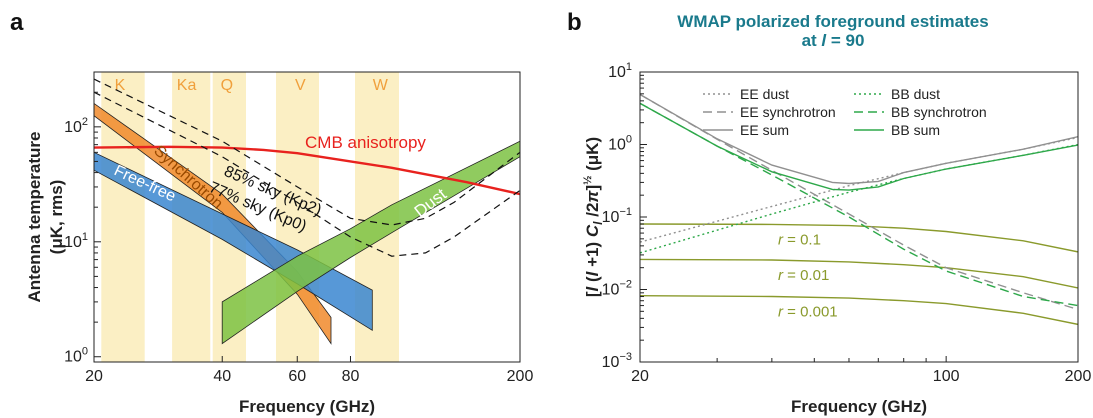 The height and width of the screenshot is (418, 1093). I want to click on y-axis-label-b: [l (l +1) Cl /2π]½ (μK), so click(593, 217).